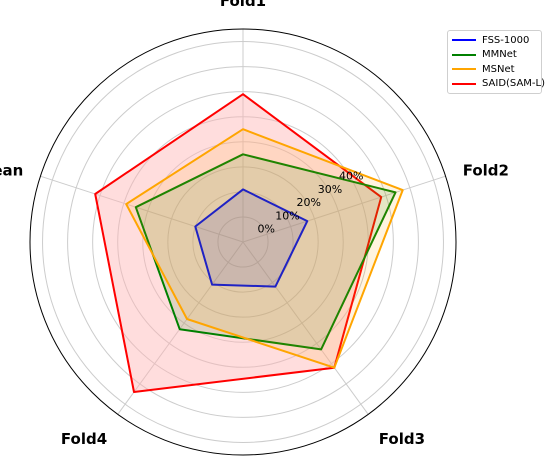  I want to click on legend-item-said-sam-l: SAID(SAM-L), so click(498, 84).